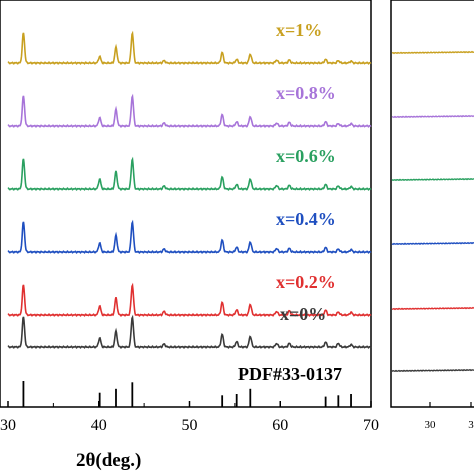 The height and width of the screenshot is (474, 474). Describe the element at coordinates (432, 211) in the screenshot. I see `inset-series-group` at that location.